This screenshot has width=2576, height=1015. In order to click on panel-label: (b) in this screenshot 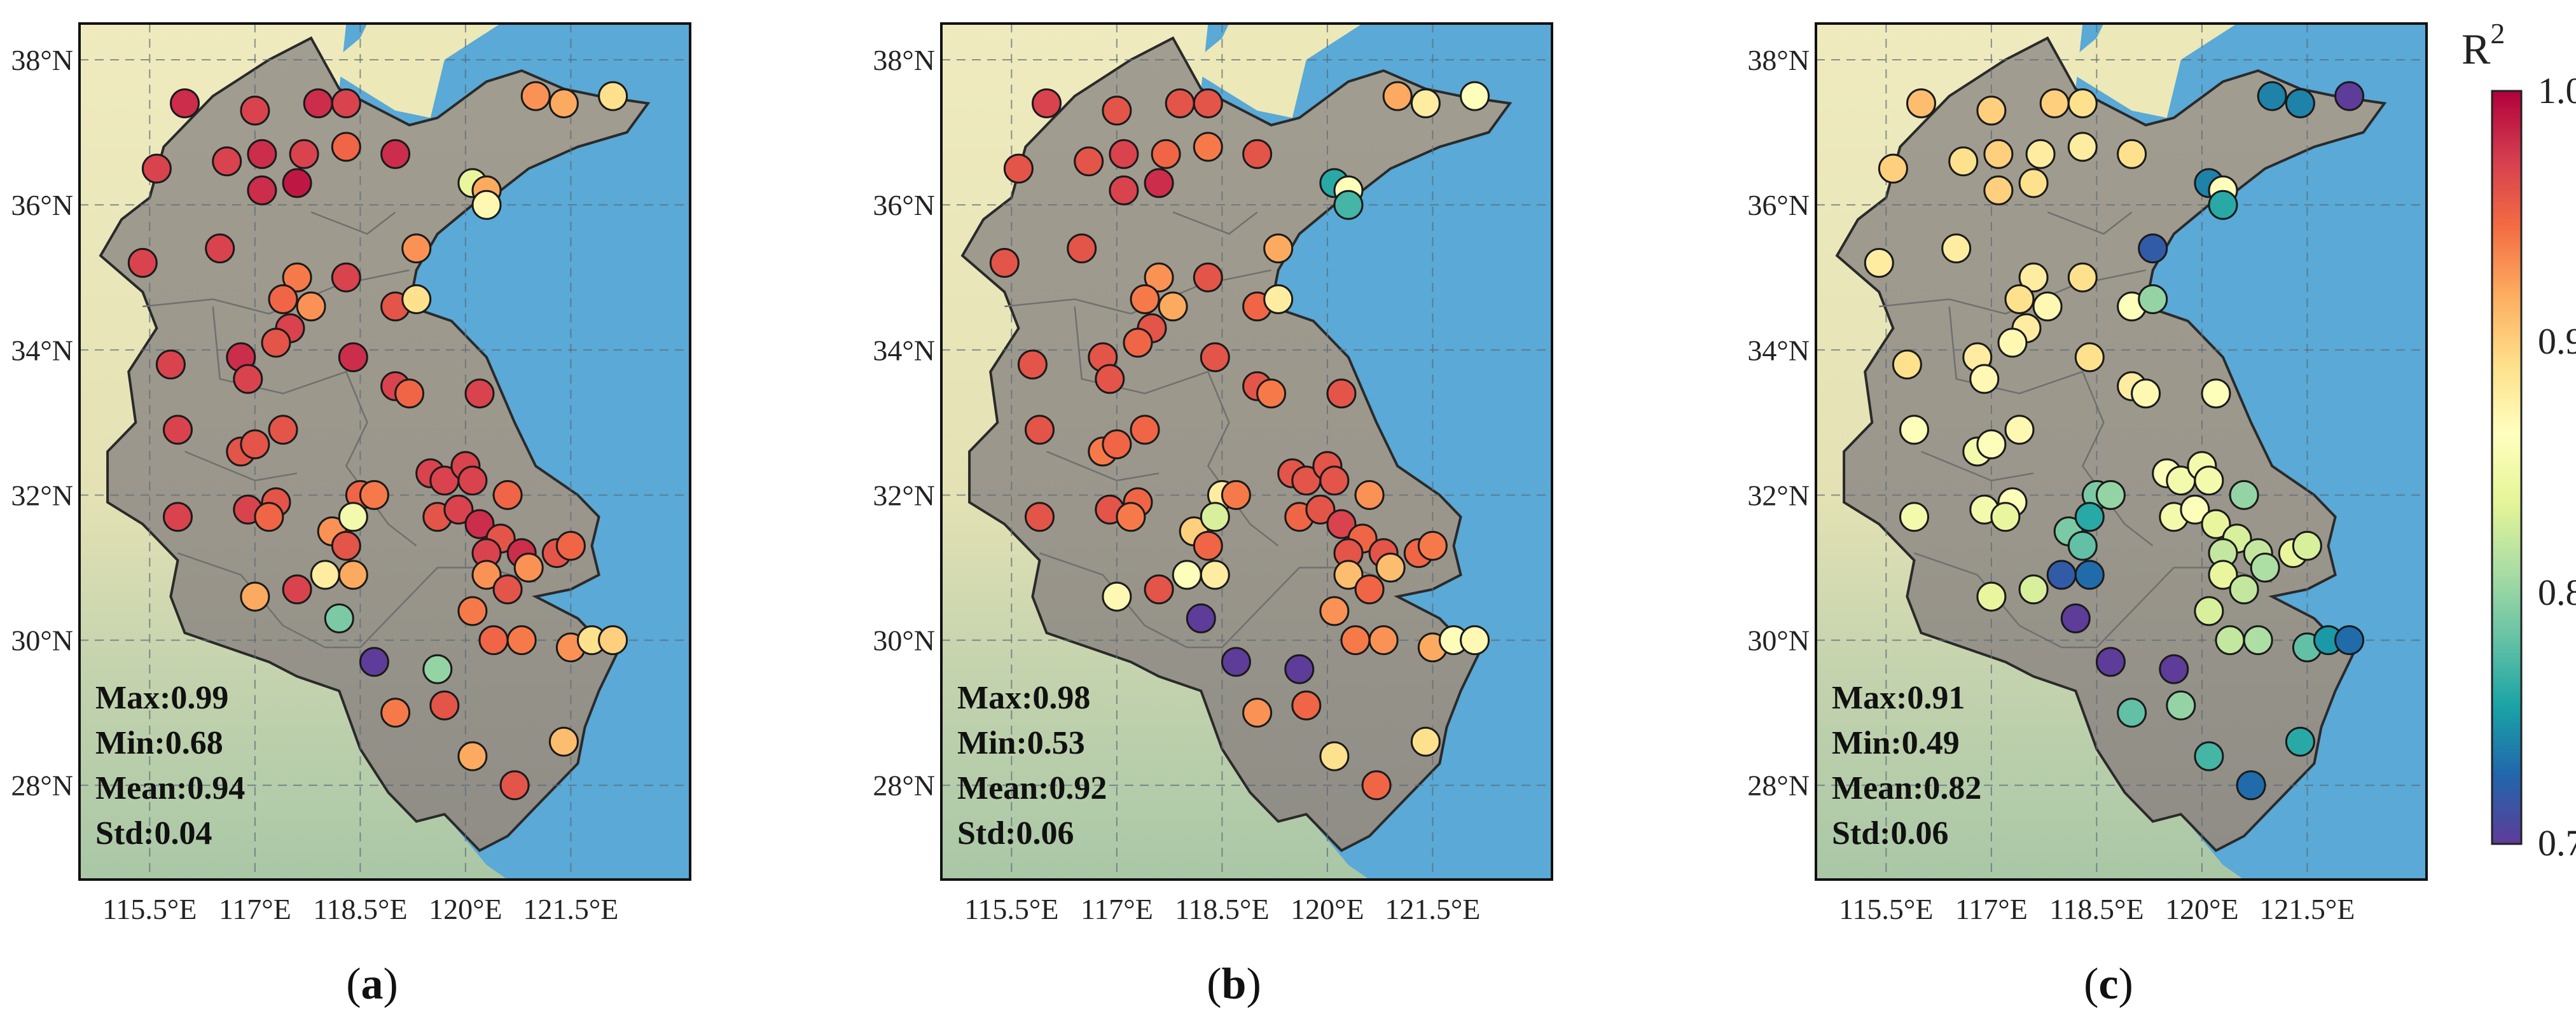, I will do `click(1234, 984)`.